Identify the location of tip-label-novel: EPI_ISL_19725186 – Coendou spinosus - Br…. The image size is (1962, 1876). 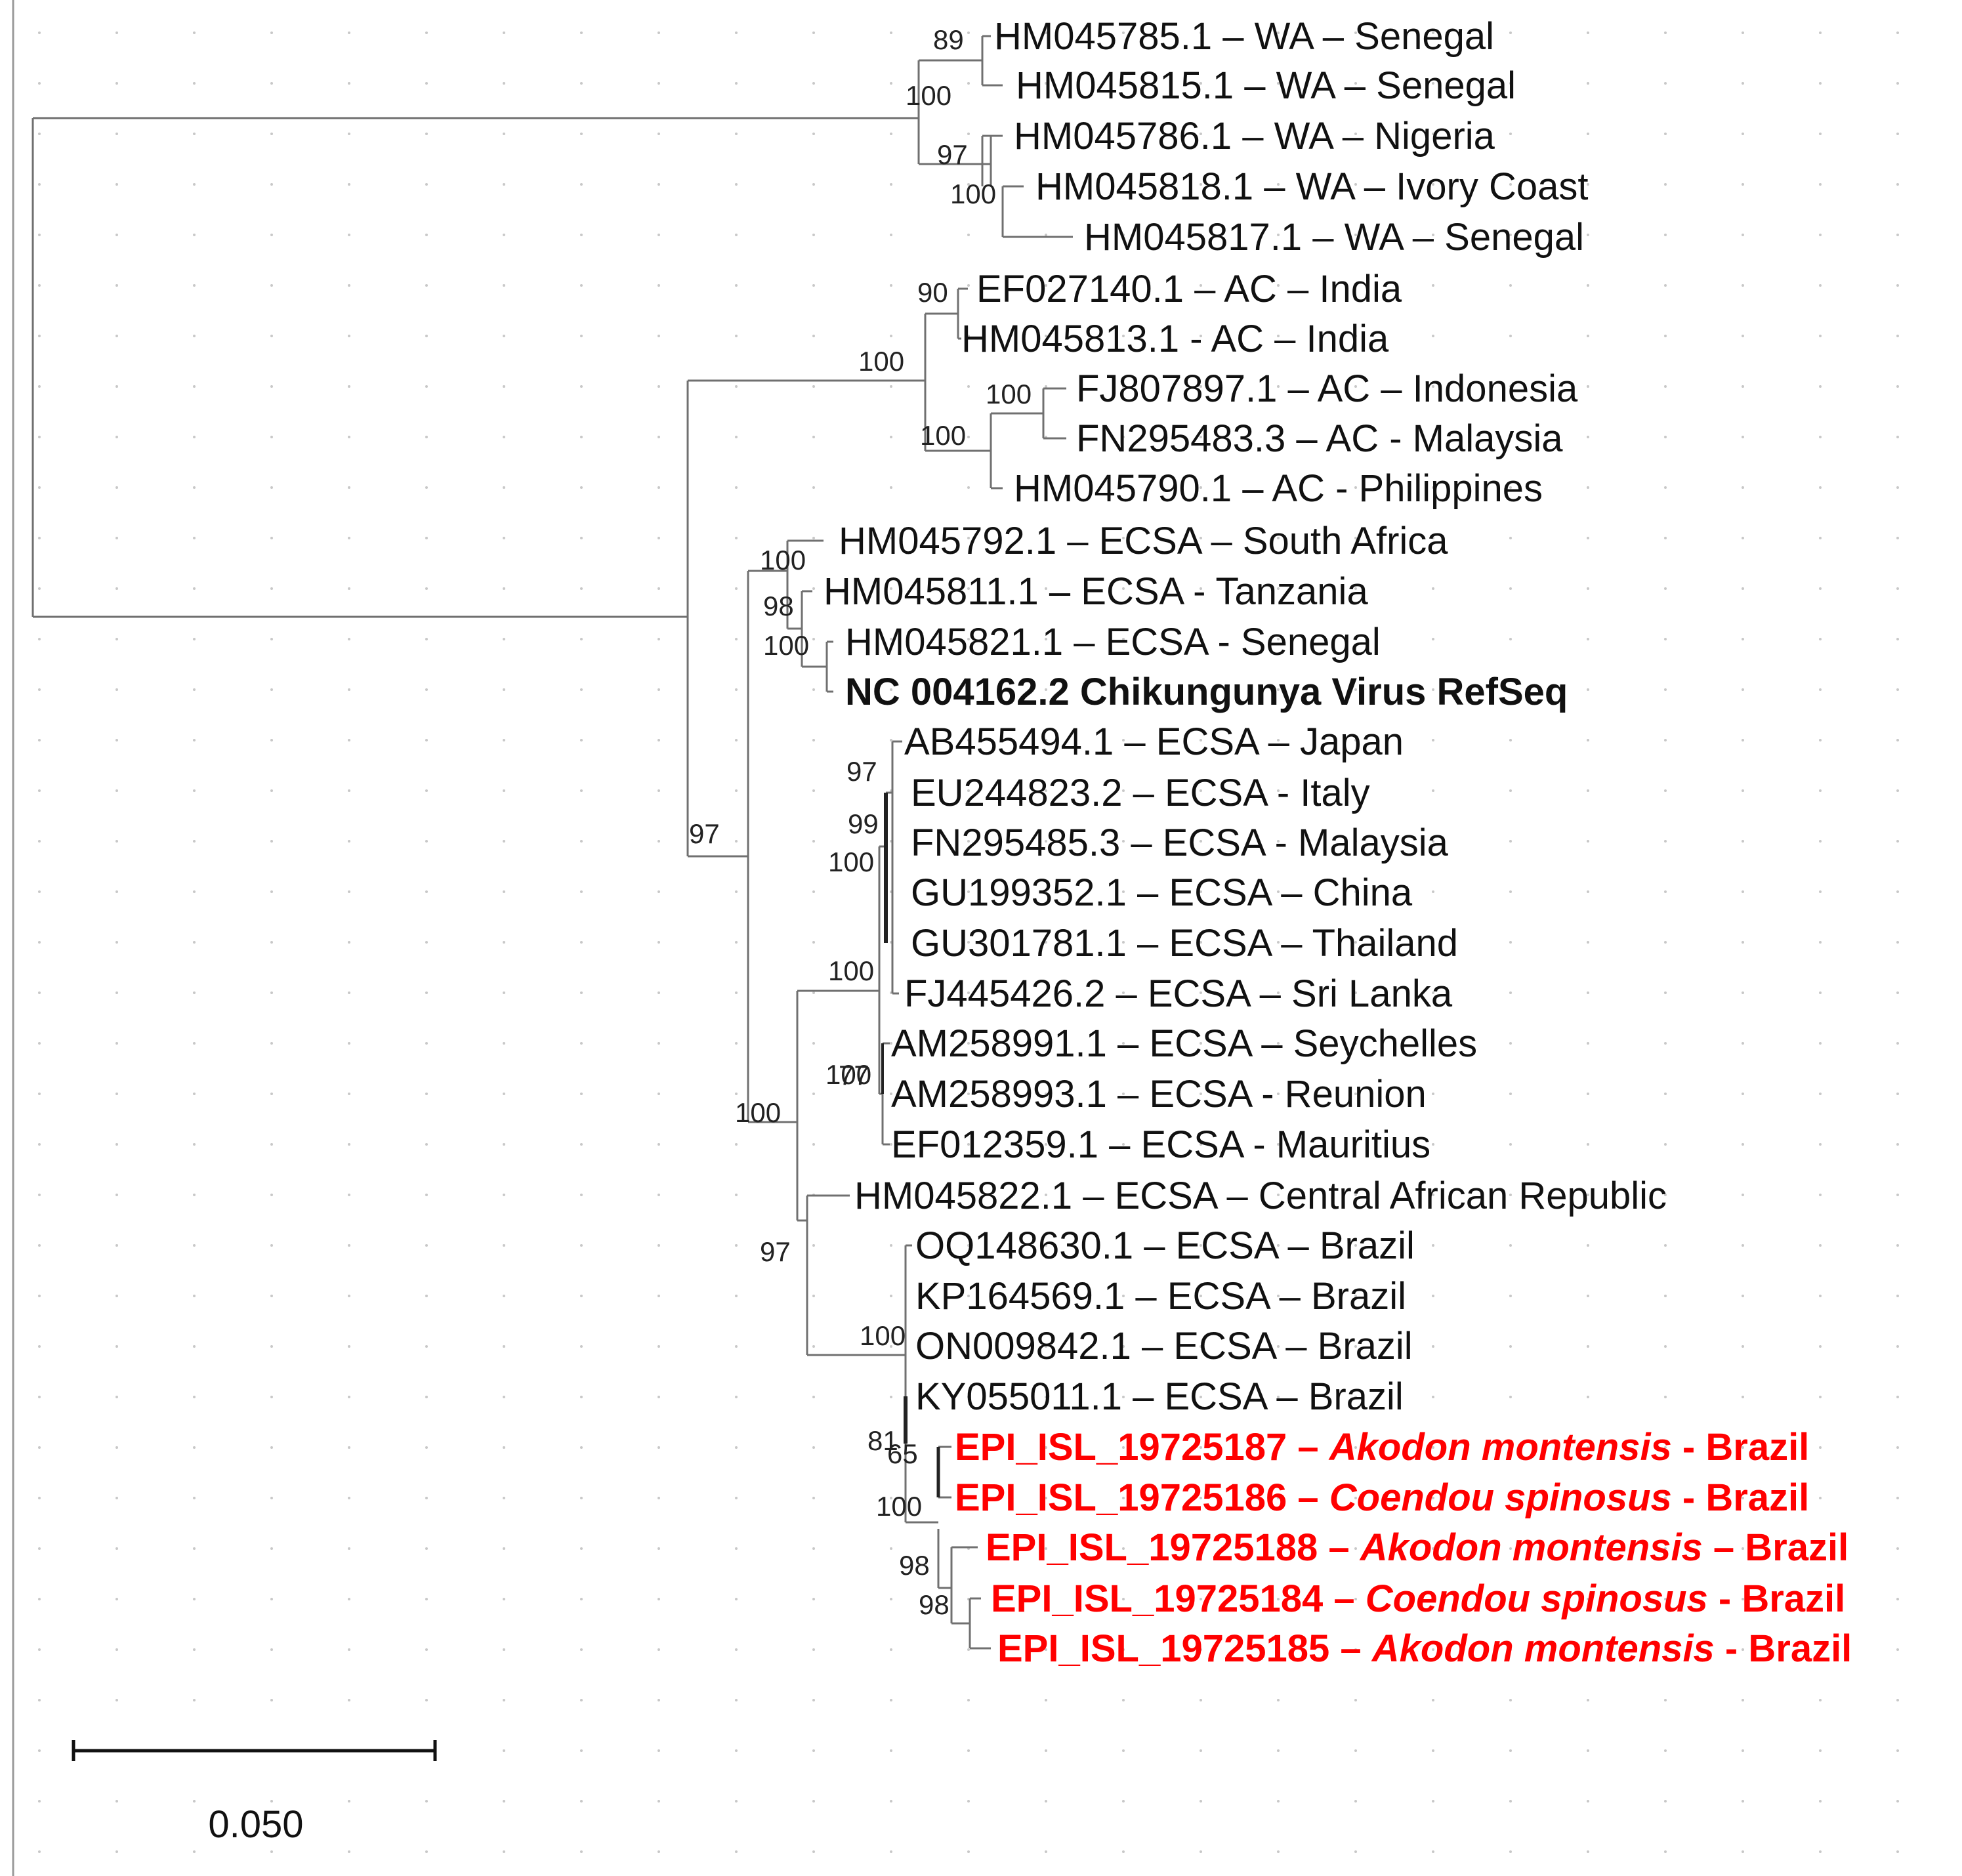
(1382, 1498).